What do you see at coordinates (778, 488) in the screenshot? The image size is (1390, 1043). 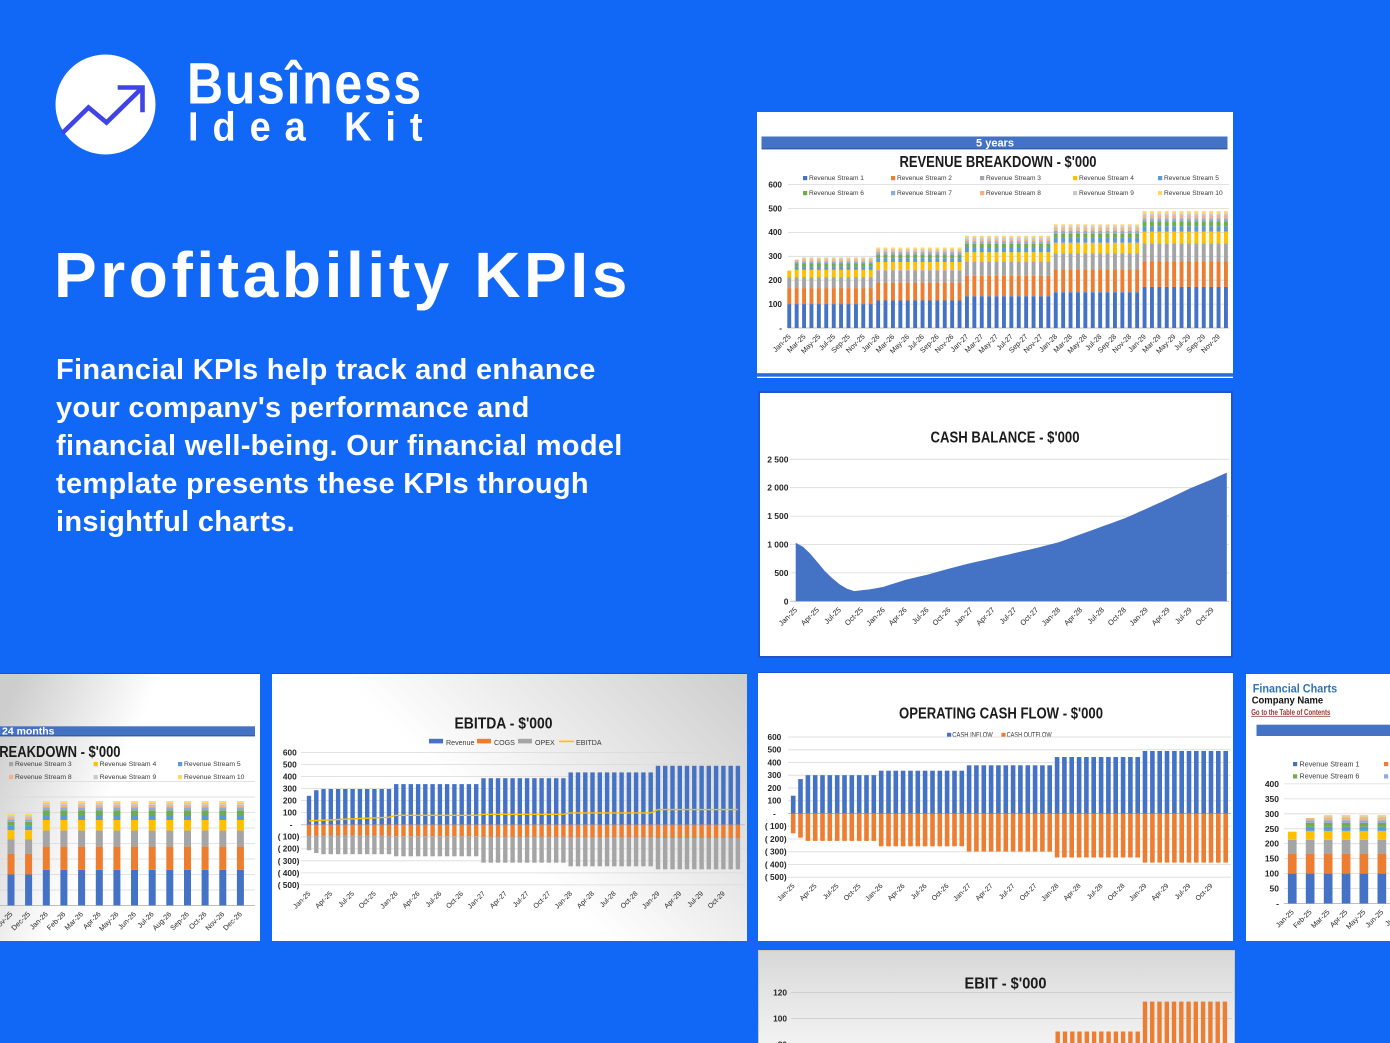 I see `svg-text: 2 000` at bounding box center [778, 488].